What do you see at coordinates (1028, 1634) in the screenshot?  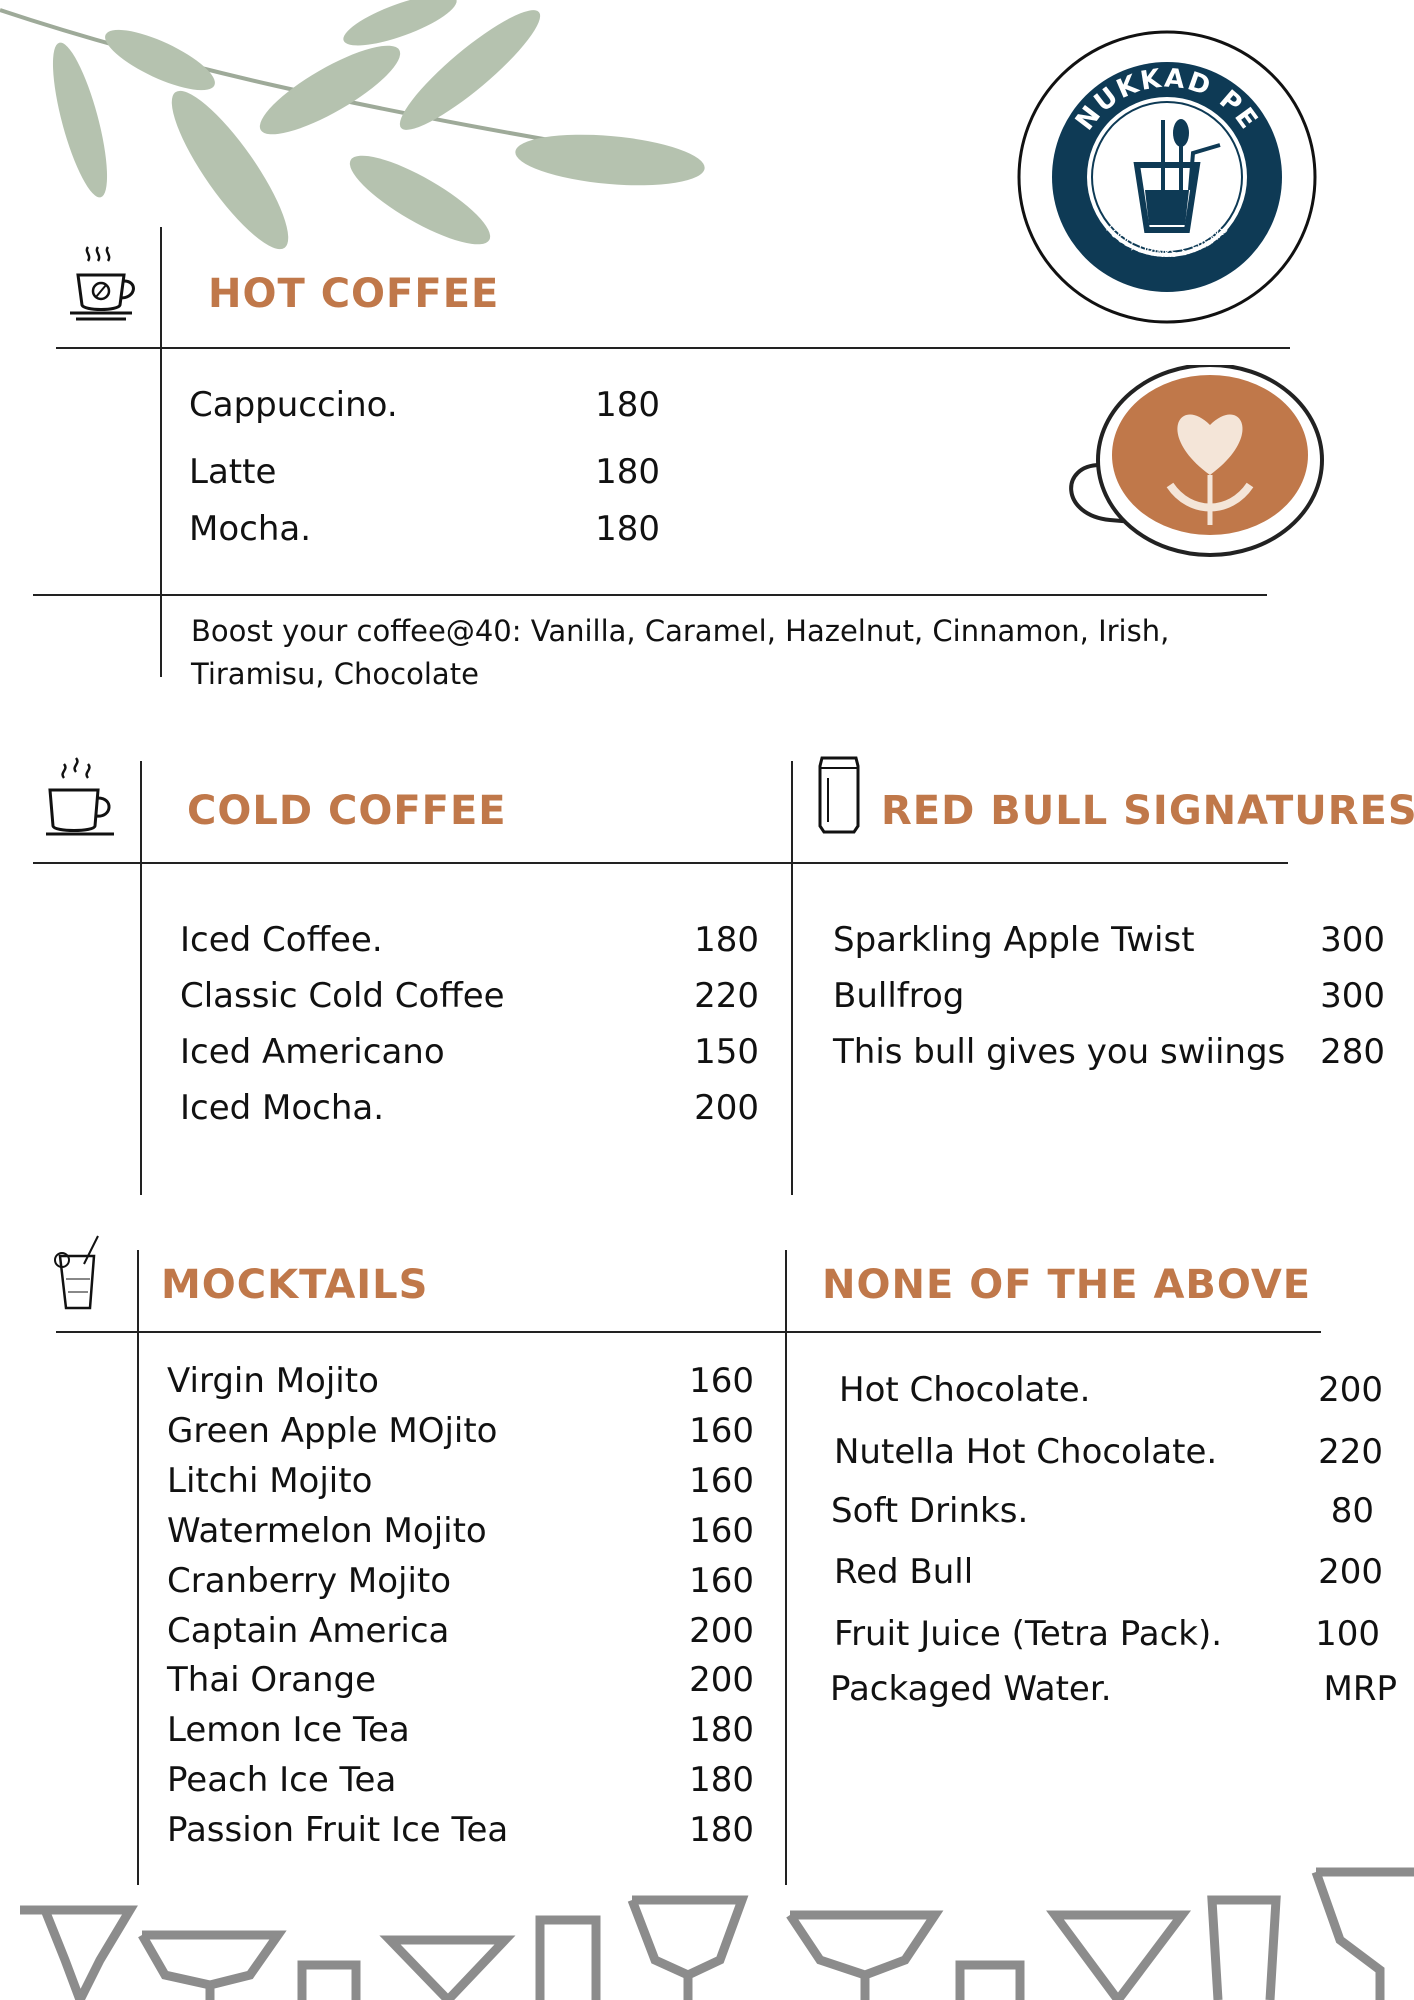 I see `item-name: Fruit Juice (Tetra Pack).` at bounding box center [1028, 1634].